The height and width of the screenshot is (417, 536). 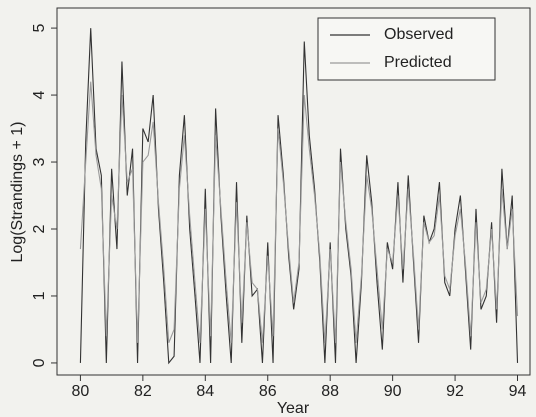 What do you see at coordinates (418, 34) in the screenshot?
I see `legend-label: Observed` at bounding box center [418, 34].